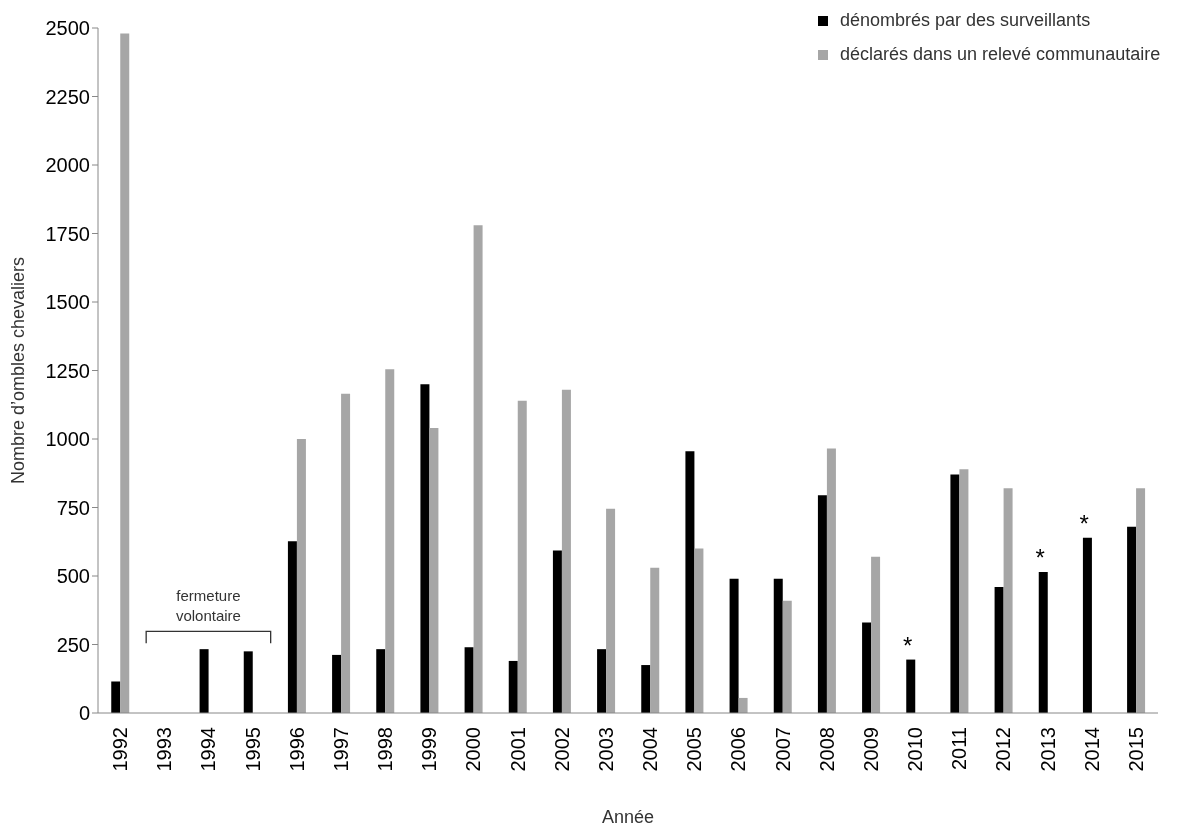 The height and width of the screenshot is (837, 1203). I want to click on y-tick-label: 750, so click(73, 507).